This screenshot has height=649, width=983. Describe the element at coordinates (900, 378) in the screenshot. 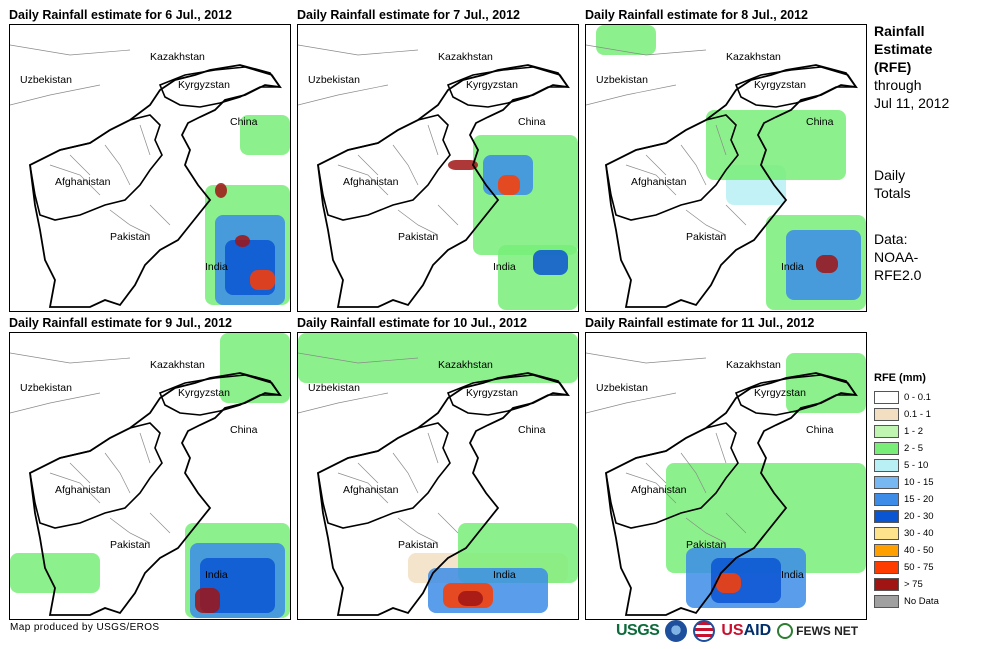

I see `legend-title: RFE (mm)` at that location.